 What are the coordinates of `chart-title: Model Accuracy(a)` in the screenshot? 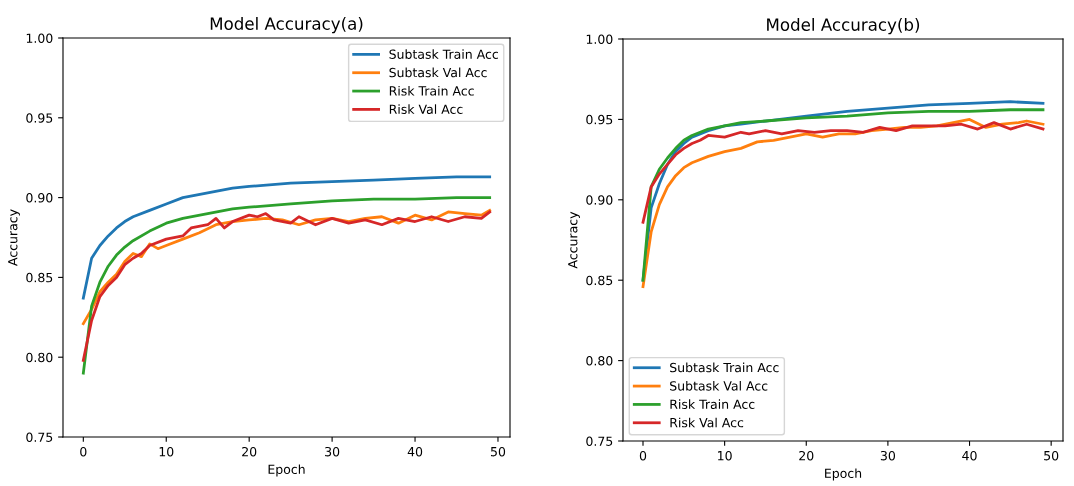 It's located at (286, 25).